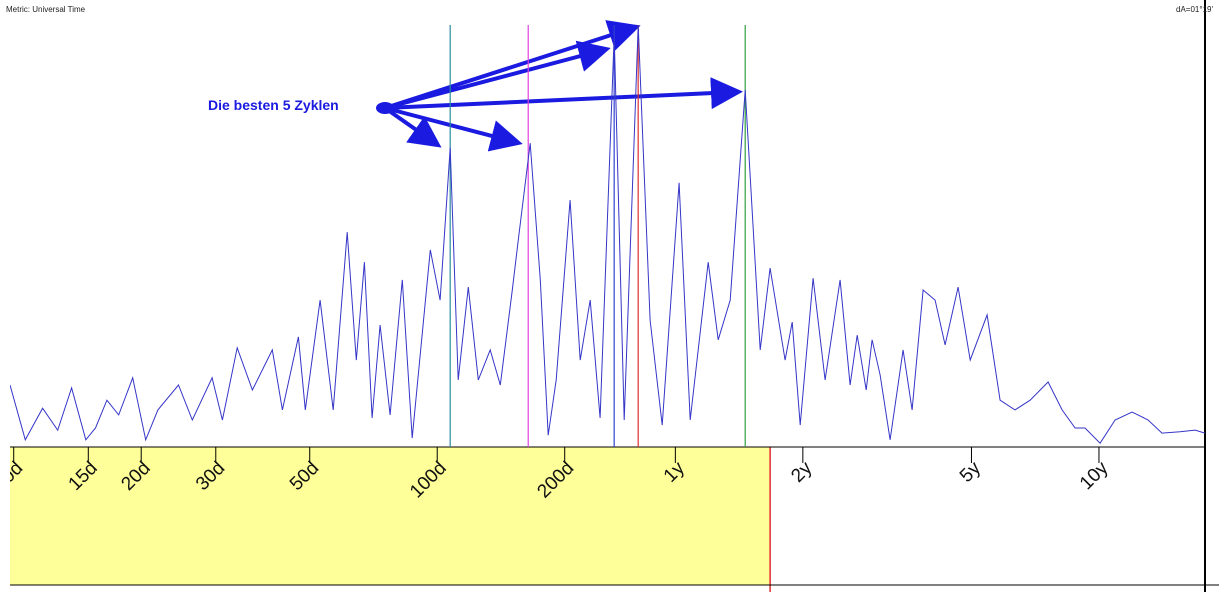 The width and height of the screenshot is (1219, 592). I want to click on x-tick-label: 5y, so click(970, 471).